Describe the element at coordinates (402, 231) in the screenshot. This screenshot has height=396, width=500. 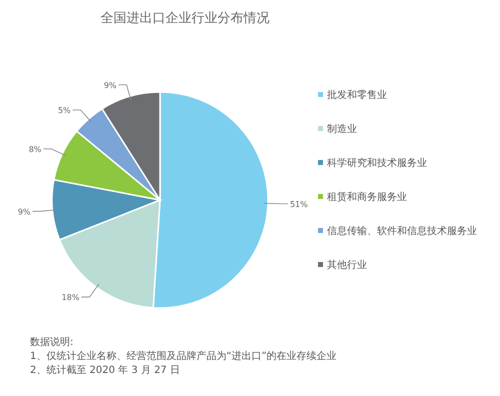
I see `legend-label: 信息传输、软件和信息技术服务业` at that location.